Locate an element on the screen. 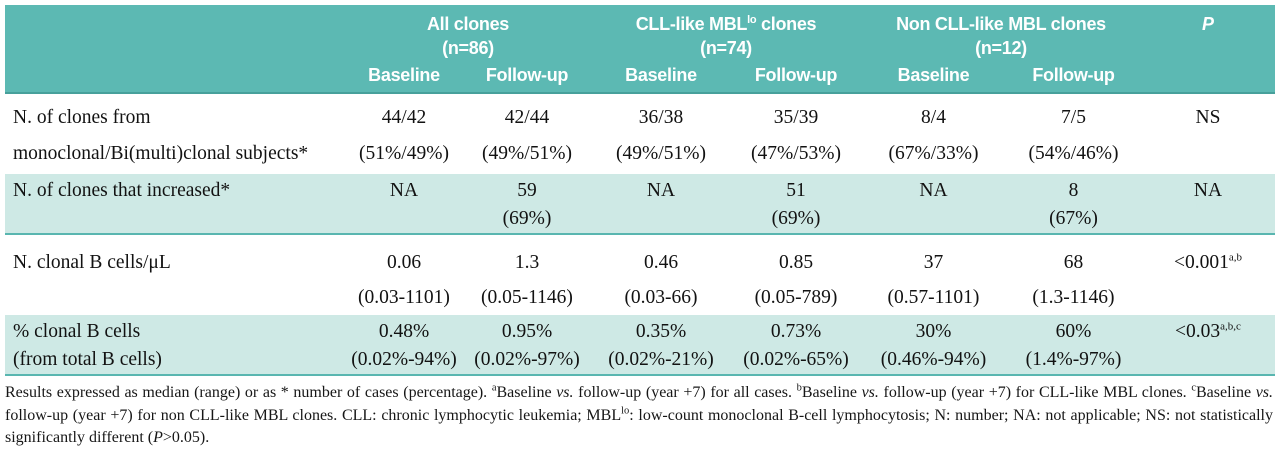  row-label: N. of clones that increased* is located at coordinates (122, 190).